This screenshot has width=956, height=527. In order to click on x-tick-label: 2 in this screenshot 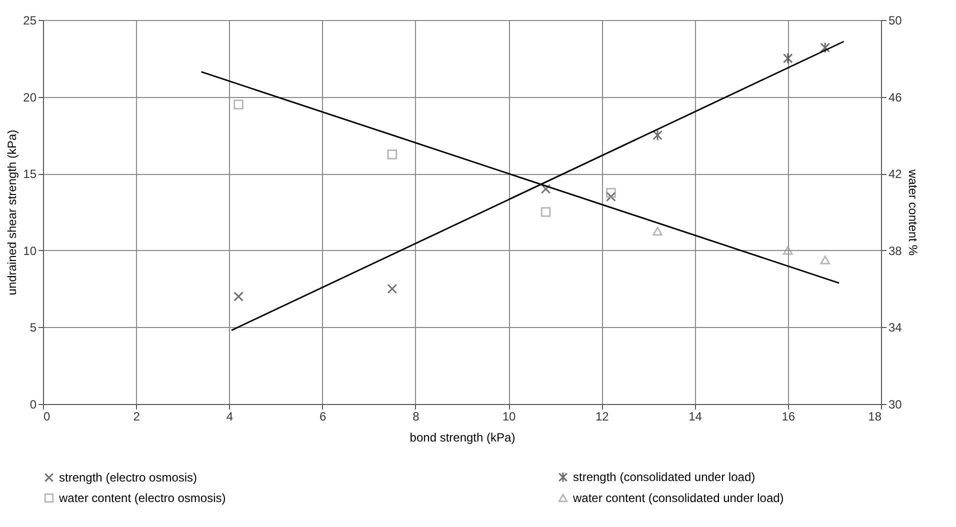, I will do `click(136, 417)`.